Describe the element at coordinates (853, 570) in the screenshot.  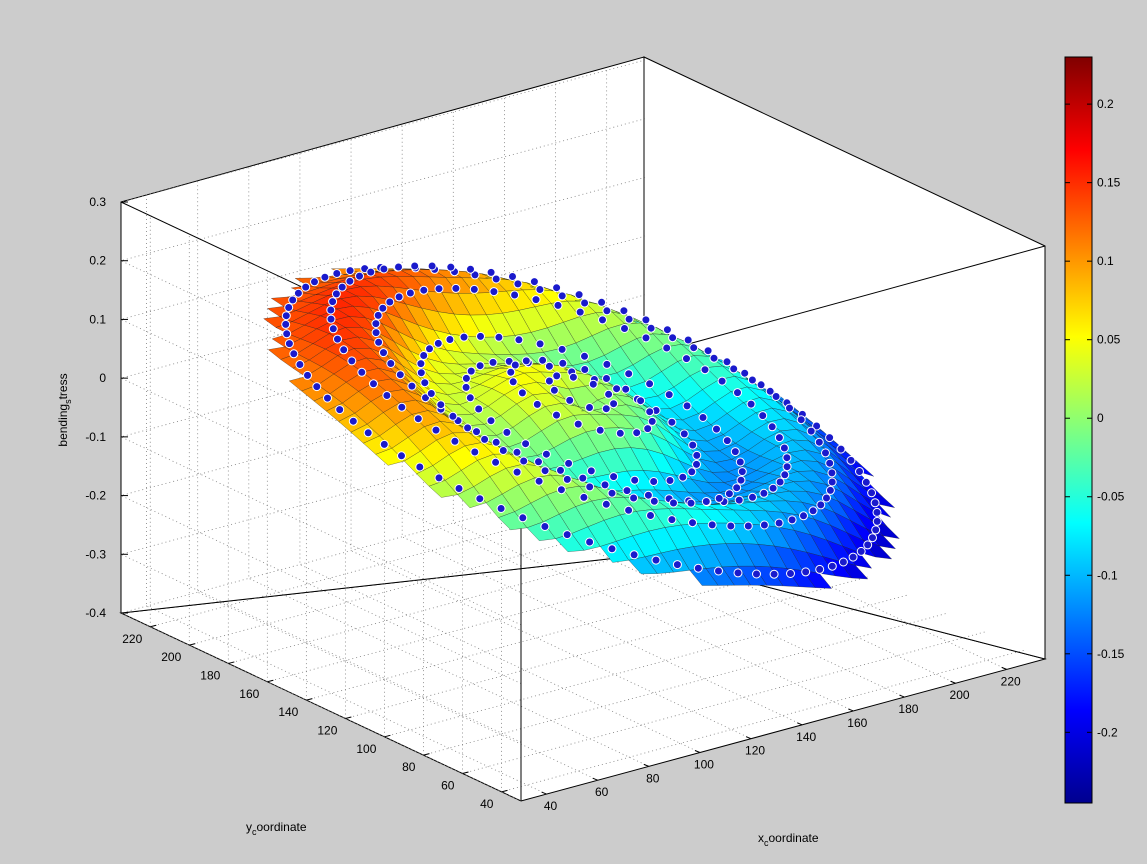
I see `surface-patch` at that location.